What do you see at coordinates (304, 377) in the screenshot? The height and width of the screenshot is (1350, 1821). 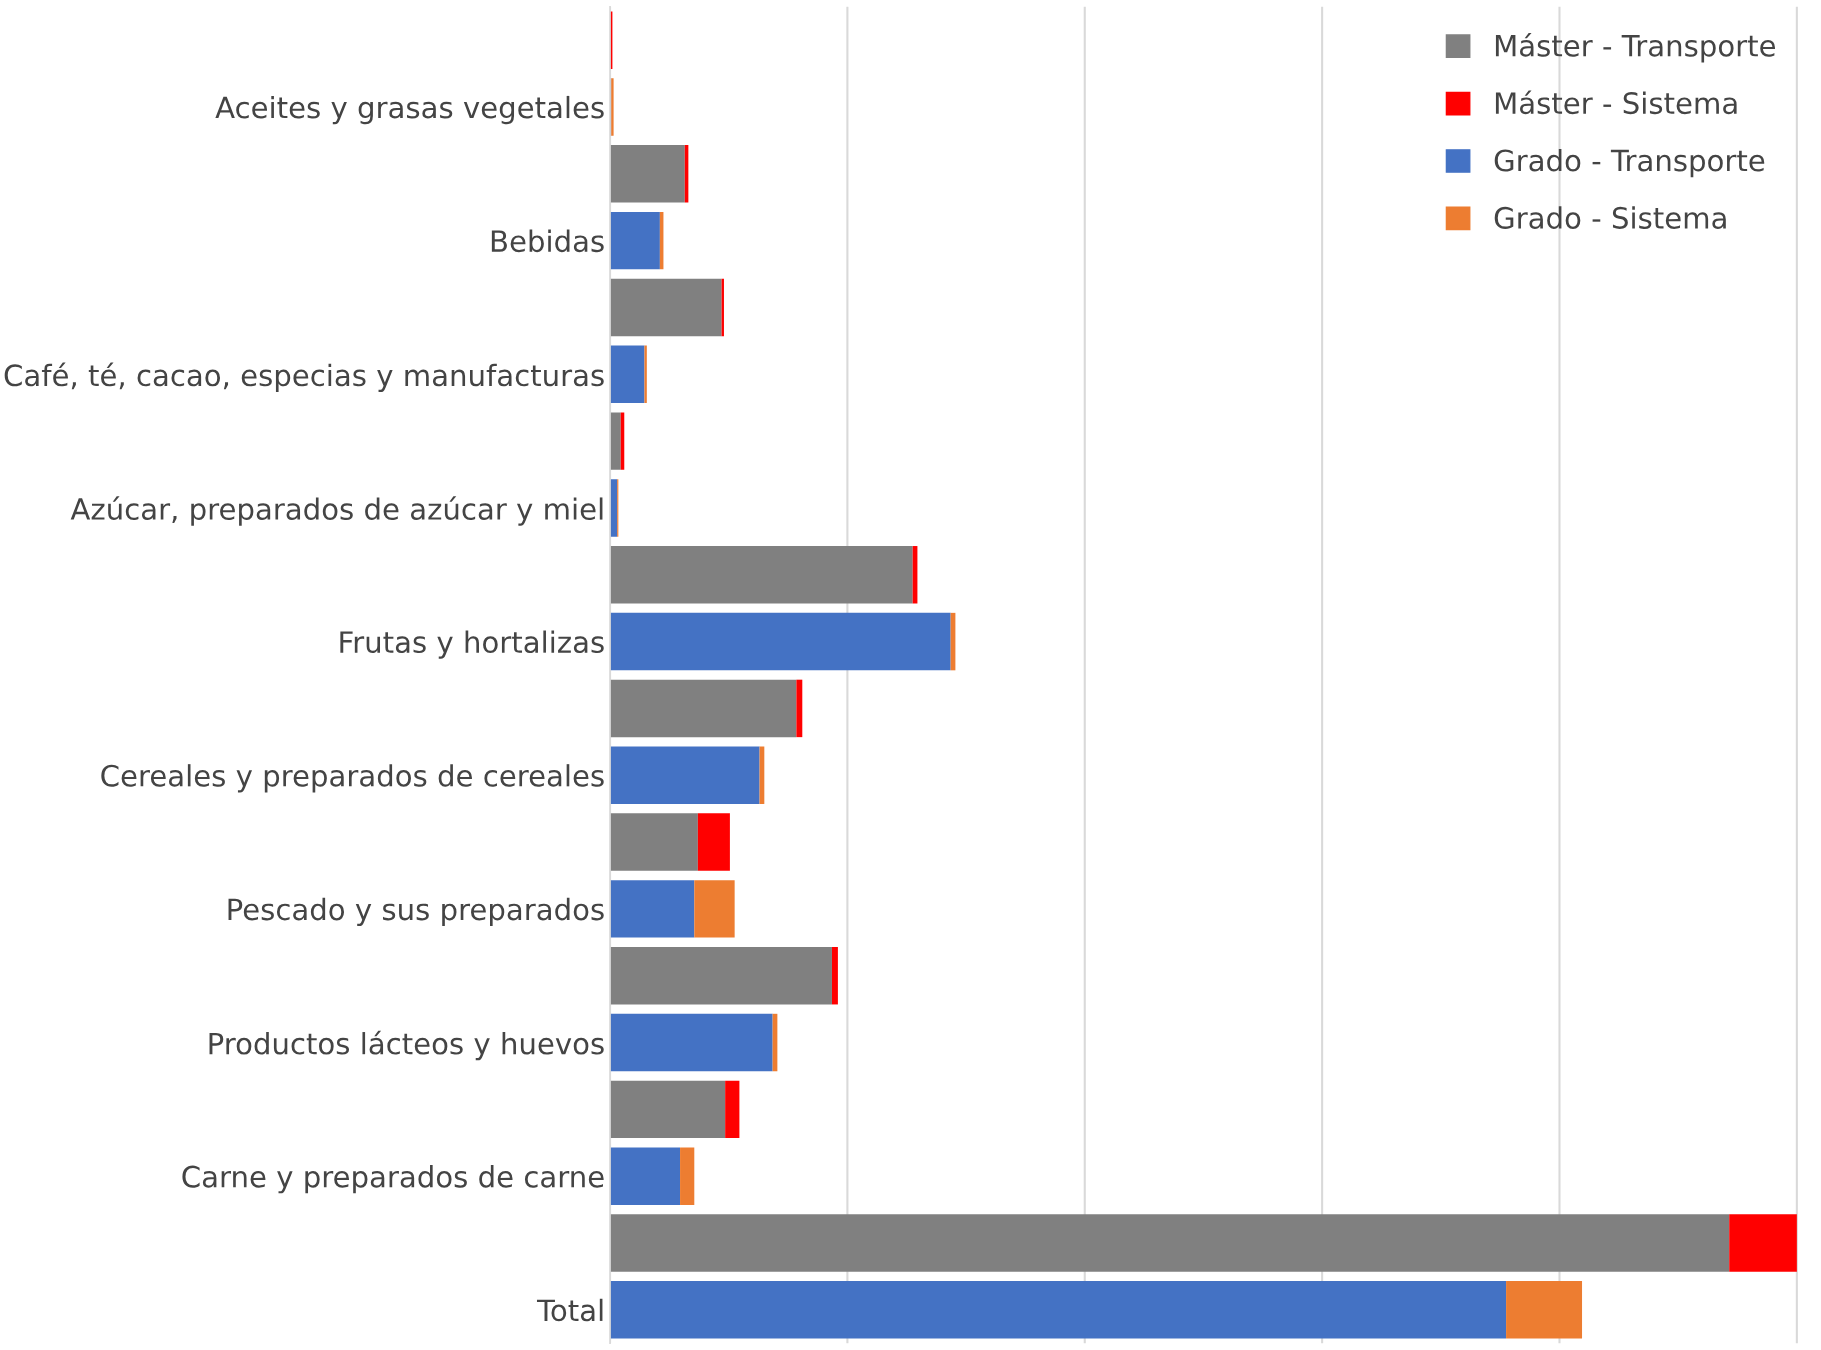 I see `y-tick-label: Café, té, cacao, especias y manufacturas` at bounding box center [304, 377].